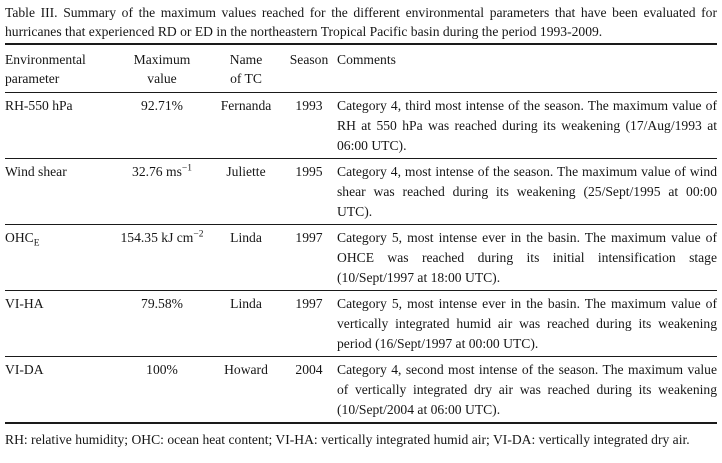 This screenshot has width=722, height=463. Describe the element at coordinates (162, 69) in the screenshot. I see `col-header-maximum-value: Maximum value` at that location.